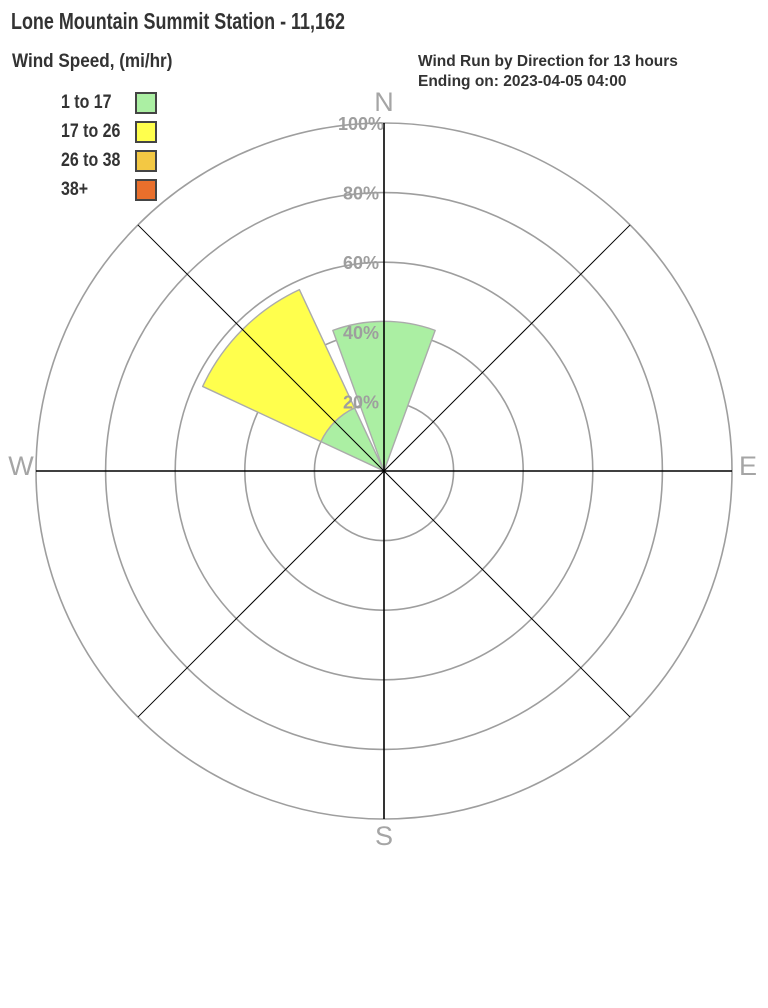  What do you see at coordinates (384, 102) in the screenshot?
I see `compass-label-n: N` at bounding box center [384, 102].